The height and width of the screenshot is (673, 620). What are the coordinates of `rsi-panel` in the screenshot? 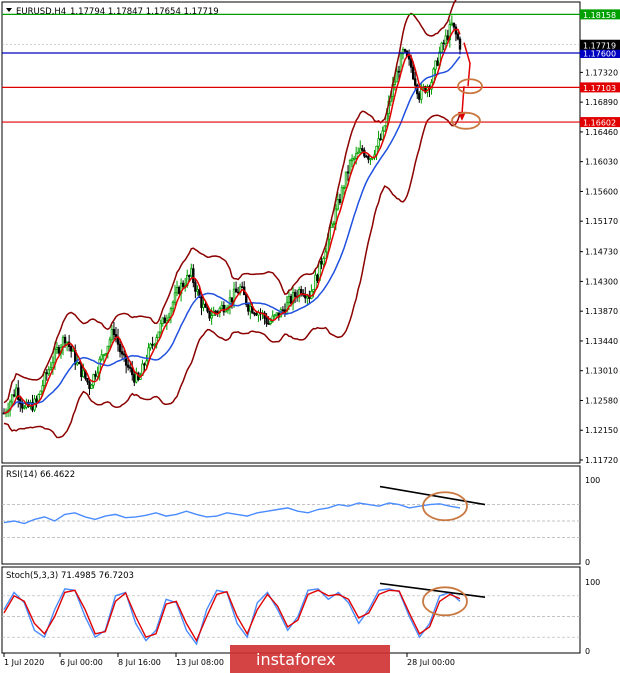 It's located at (291, 515).